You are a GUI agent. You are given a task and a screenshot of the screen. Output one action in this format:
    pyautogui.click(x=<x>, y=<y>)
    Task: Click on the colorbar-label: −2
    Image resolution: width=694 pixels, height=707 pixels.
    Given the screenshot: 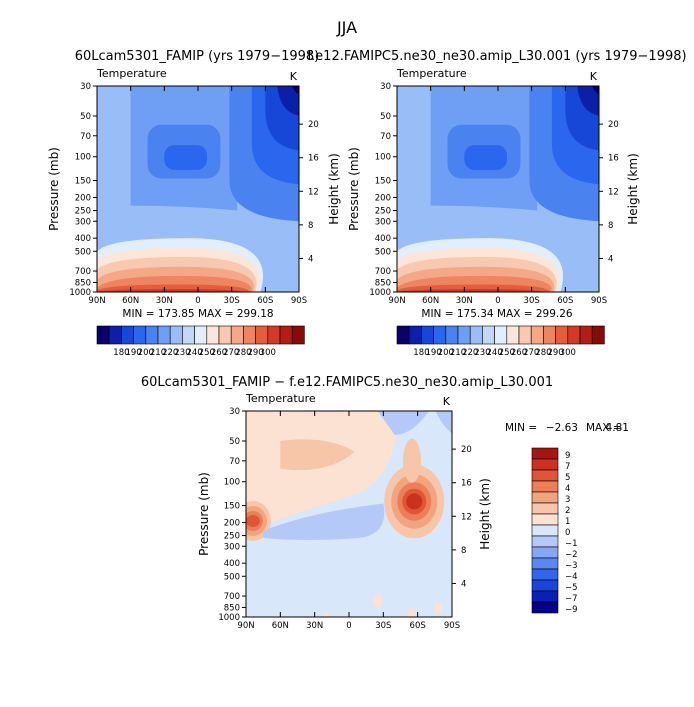 What is the action you would take?
    pyautogui.click(x=571, y=555)
    